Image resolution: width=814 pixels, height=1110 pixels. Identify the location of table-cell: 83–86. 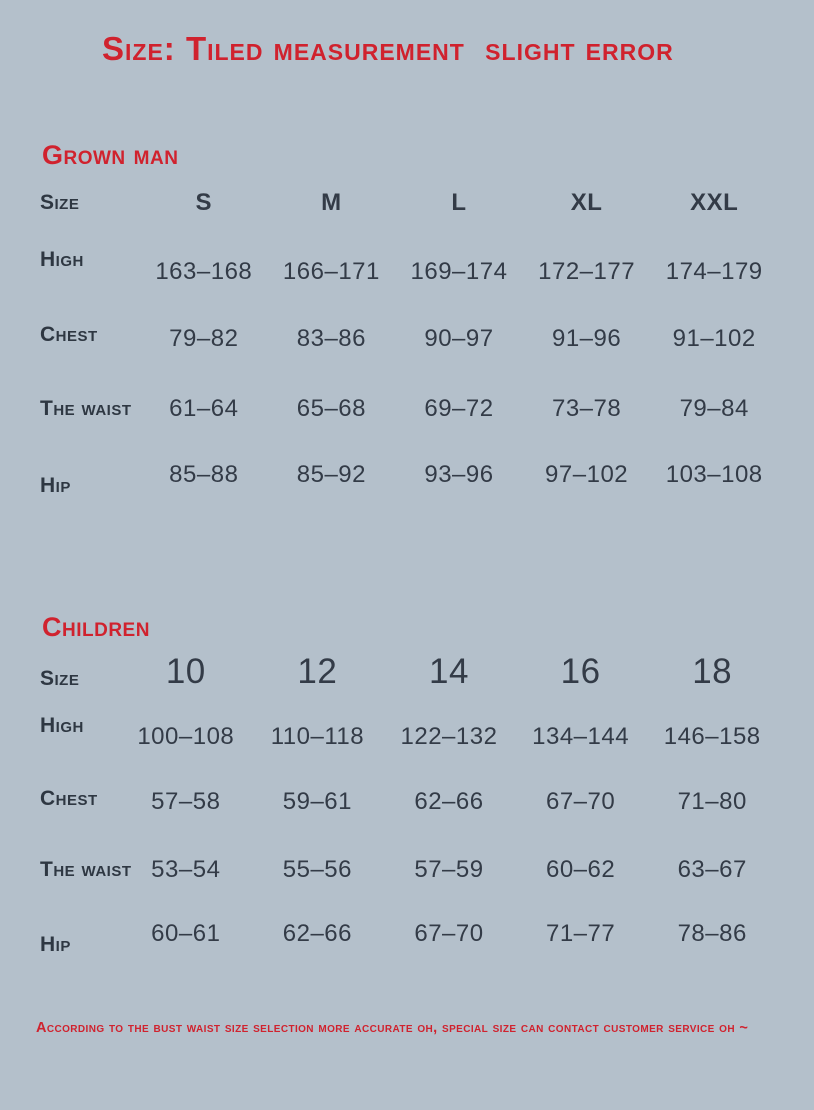
(331, 338).